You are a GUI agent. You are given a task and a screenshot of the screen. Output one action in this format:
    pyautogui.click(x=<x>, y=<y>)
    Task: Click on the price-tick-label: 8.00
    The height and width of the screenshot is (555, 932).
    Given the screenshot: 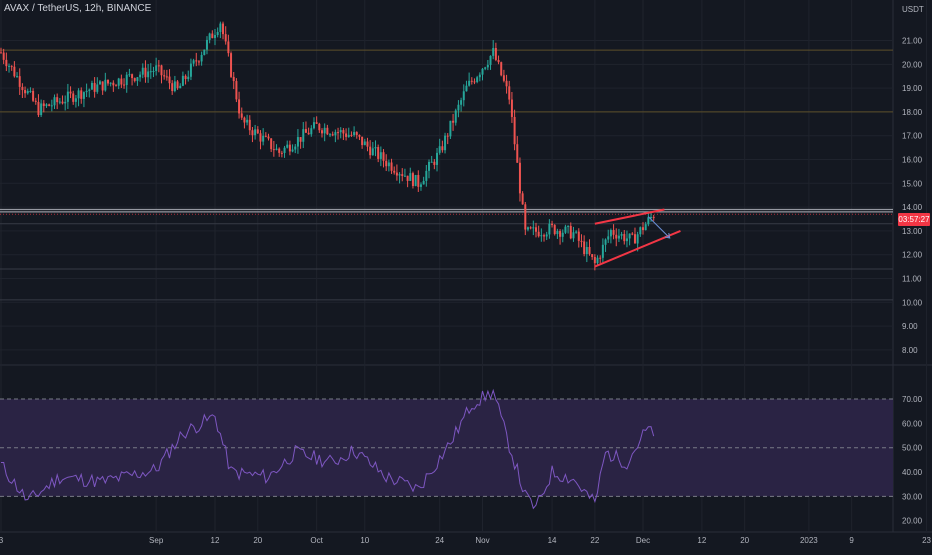 What is the action you would take?
    pyautogui.click(x=910, y=350)
    